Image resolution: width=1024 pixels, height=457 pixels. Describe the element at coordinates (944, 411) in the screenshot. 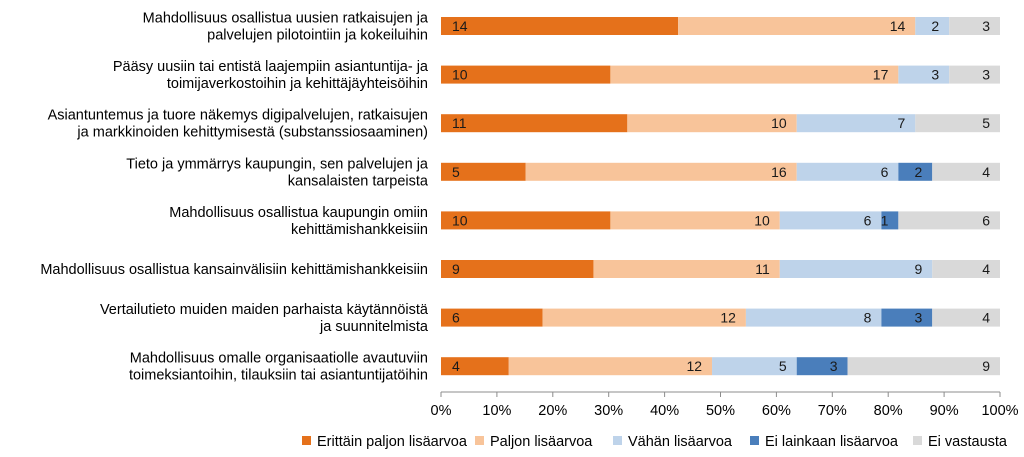

I see `x-tick-label: 90%` at that location.